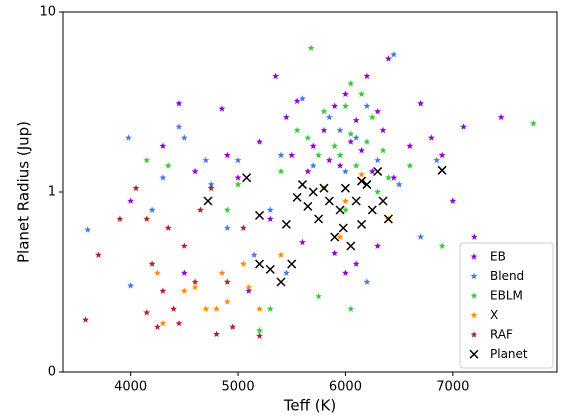 Image resolution: width=561 pixels, height=418 pixels. What do you see at coordinates (494, 315) in the screenshot?
I see `legend-label: X` at bounding box center [494, 315].